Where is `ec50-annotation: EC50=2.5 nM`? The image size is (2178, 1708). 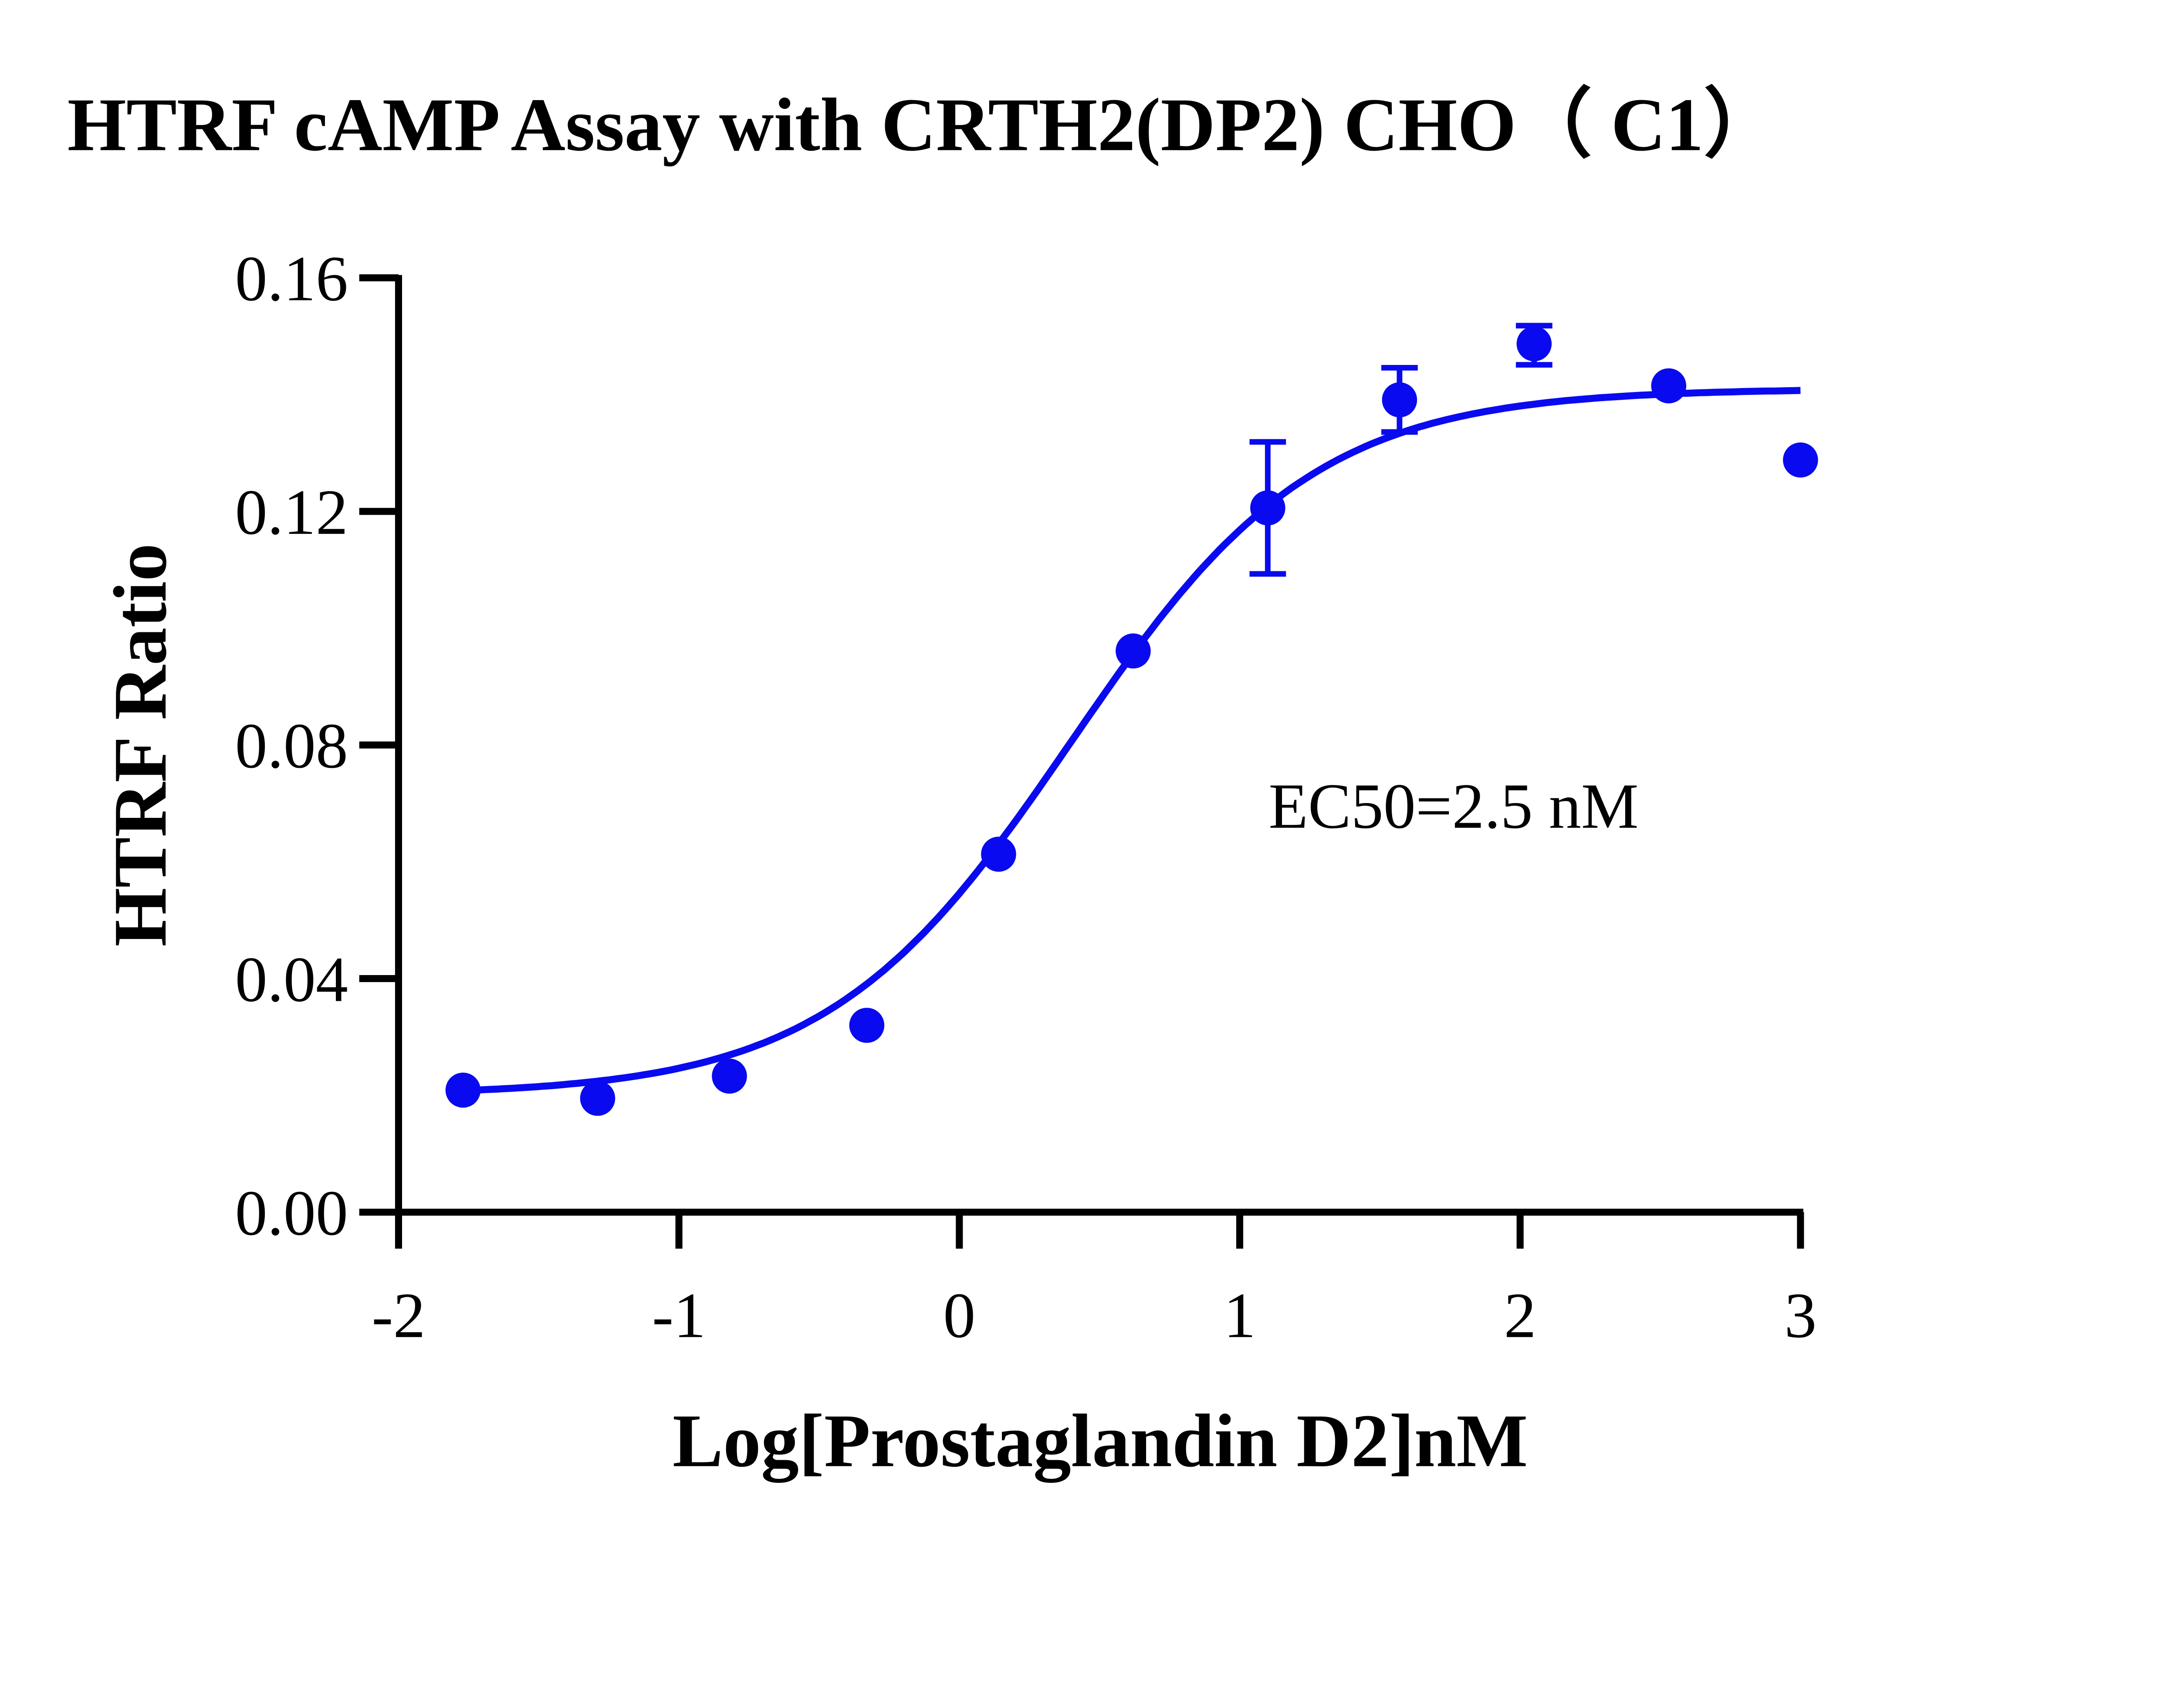 ec50-annotation: EC50=2.5 nM is located at coordinates (1453, 806).